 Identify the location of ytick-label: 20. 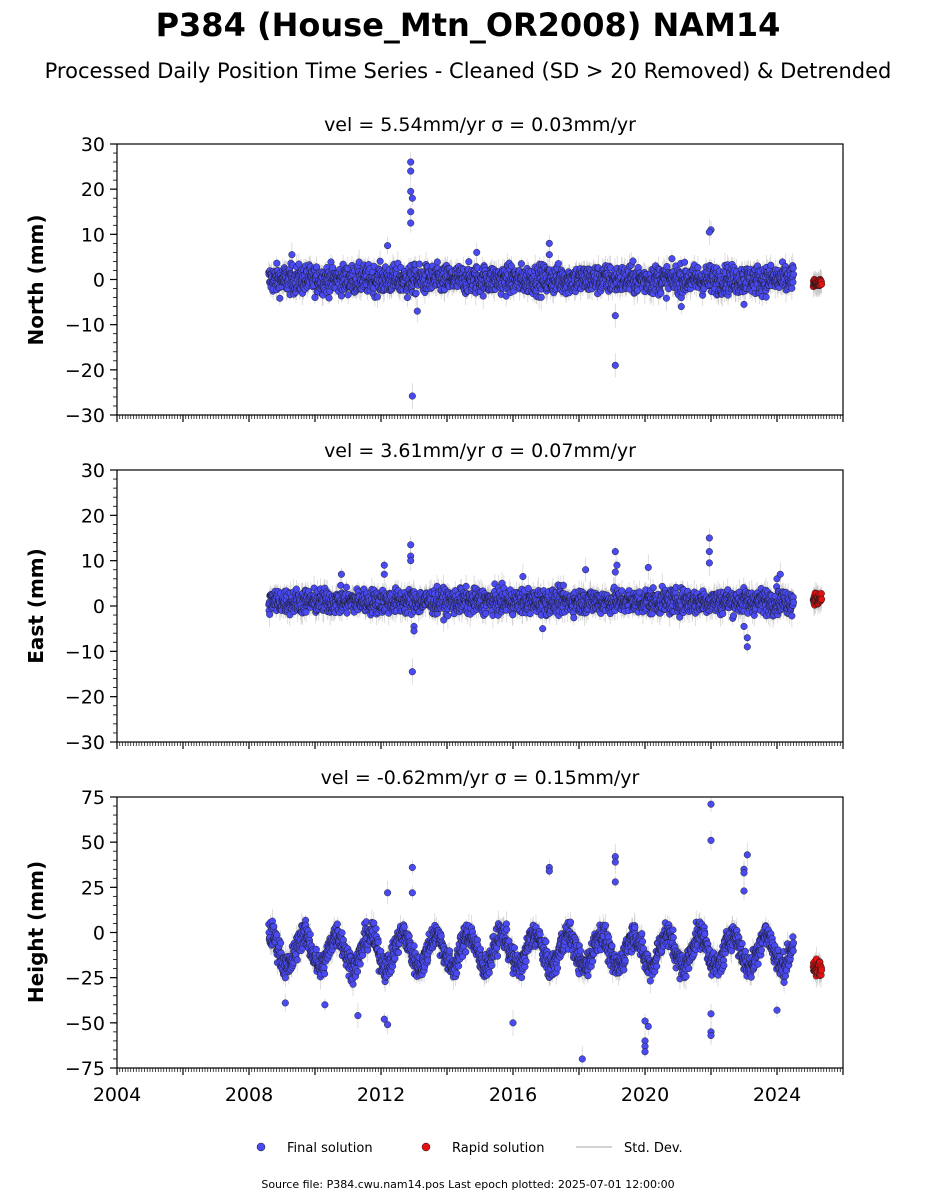
(93, 190).